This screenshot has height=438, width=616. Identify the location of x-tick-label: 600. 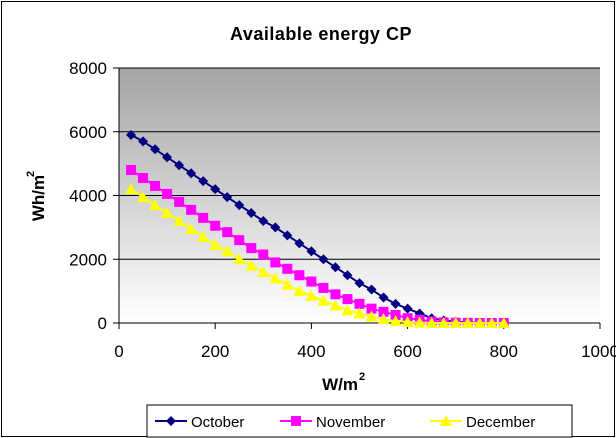
(407, 351).